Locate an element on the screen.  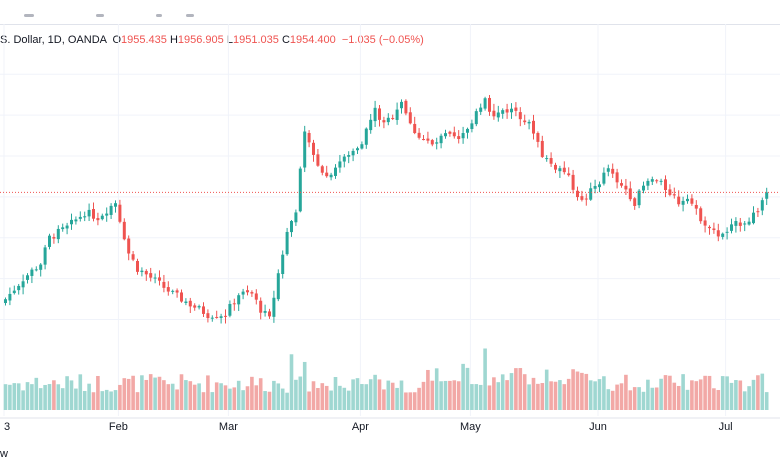
open-label: O is located at coordinates (116, 40).